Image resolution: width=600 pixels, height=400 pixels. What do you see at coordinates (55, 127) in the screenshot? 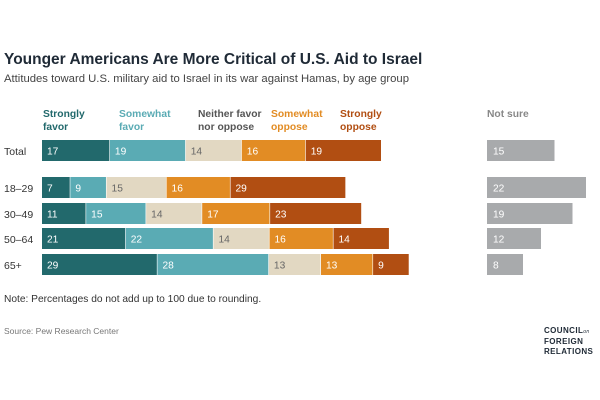
I see `legend-label-1-line-2: favor` at bounding box center [55, 127].